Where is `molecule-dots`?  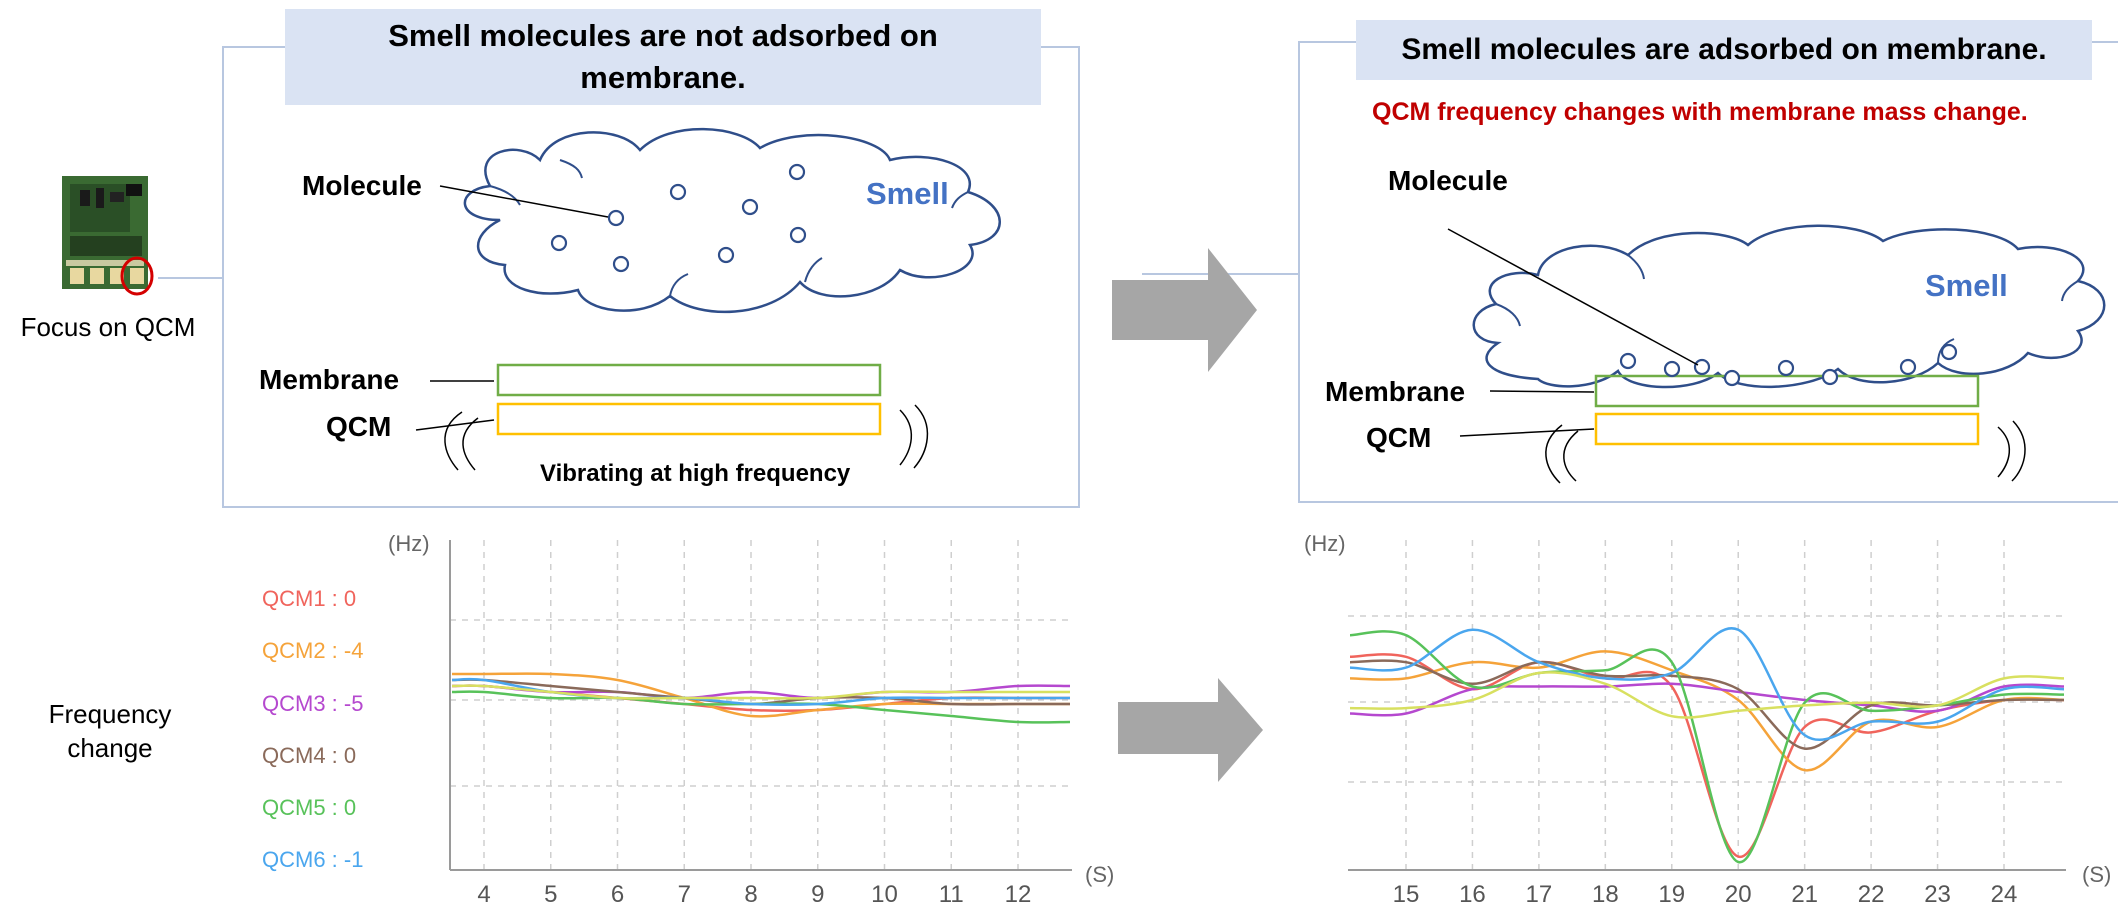
molecule-dots is located at coordinates (678, 218).